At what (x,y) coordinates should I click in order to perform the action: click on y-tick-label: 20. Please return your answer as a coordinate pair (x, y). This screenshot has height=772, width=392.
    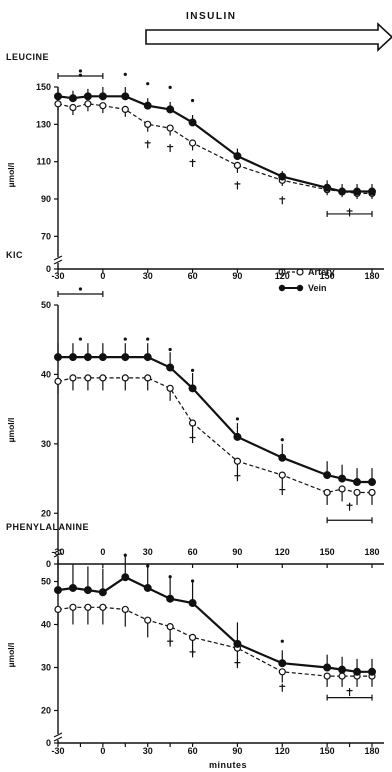
    Looking at the image, I should click on (46, 711).